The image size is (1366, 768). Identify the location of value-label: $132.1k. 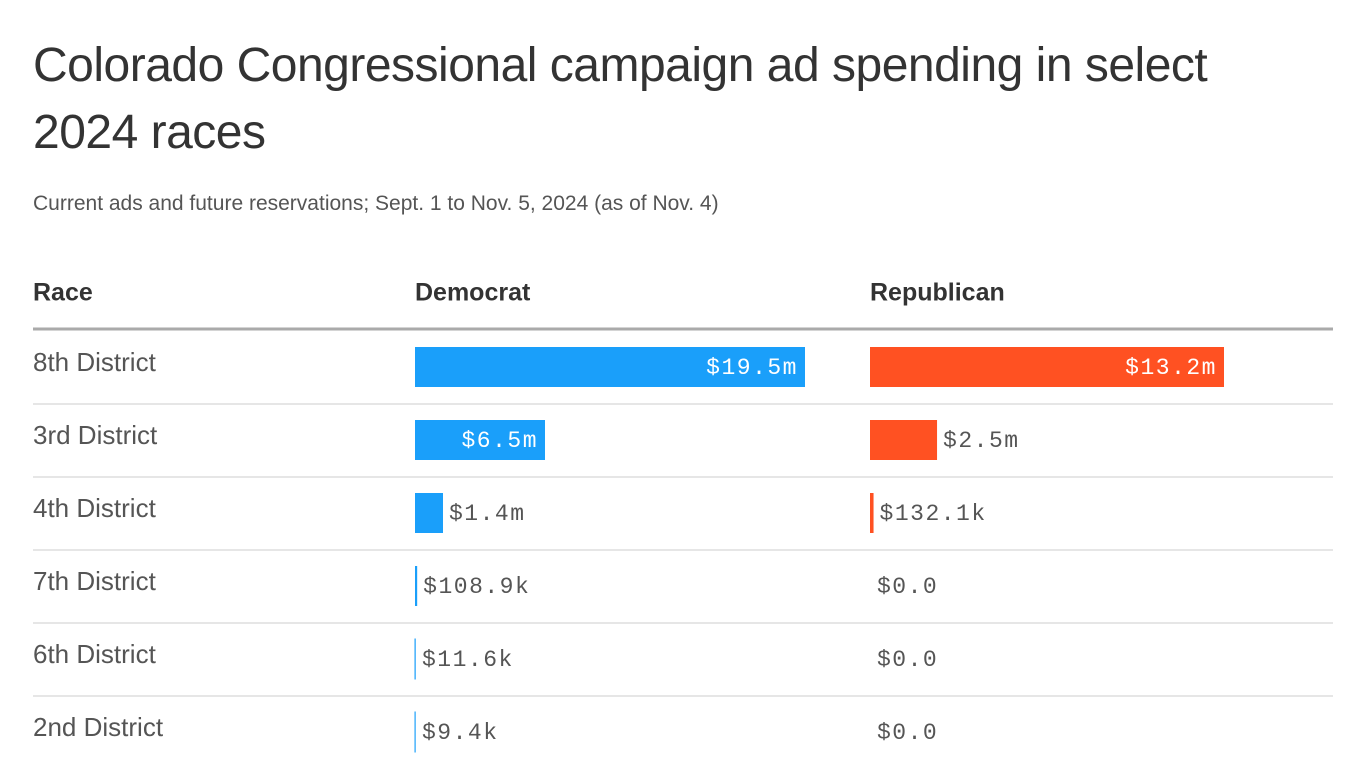
(933, 514).